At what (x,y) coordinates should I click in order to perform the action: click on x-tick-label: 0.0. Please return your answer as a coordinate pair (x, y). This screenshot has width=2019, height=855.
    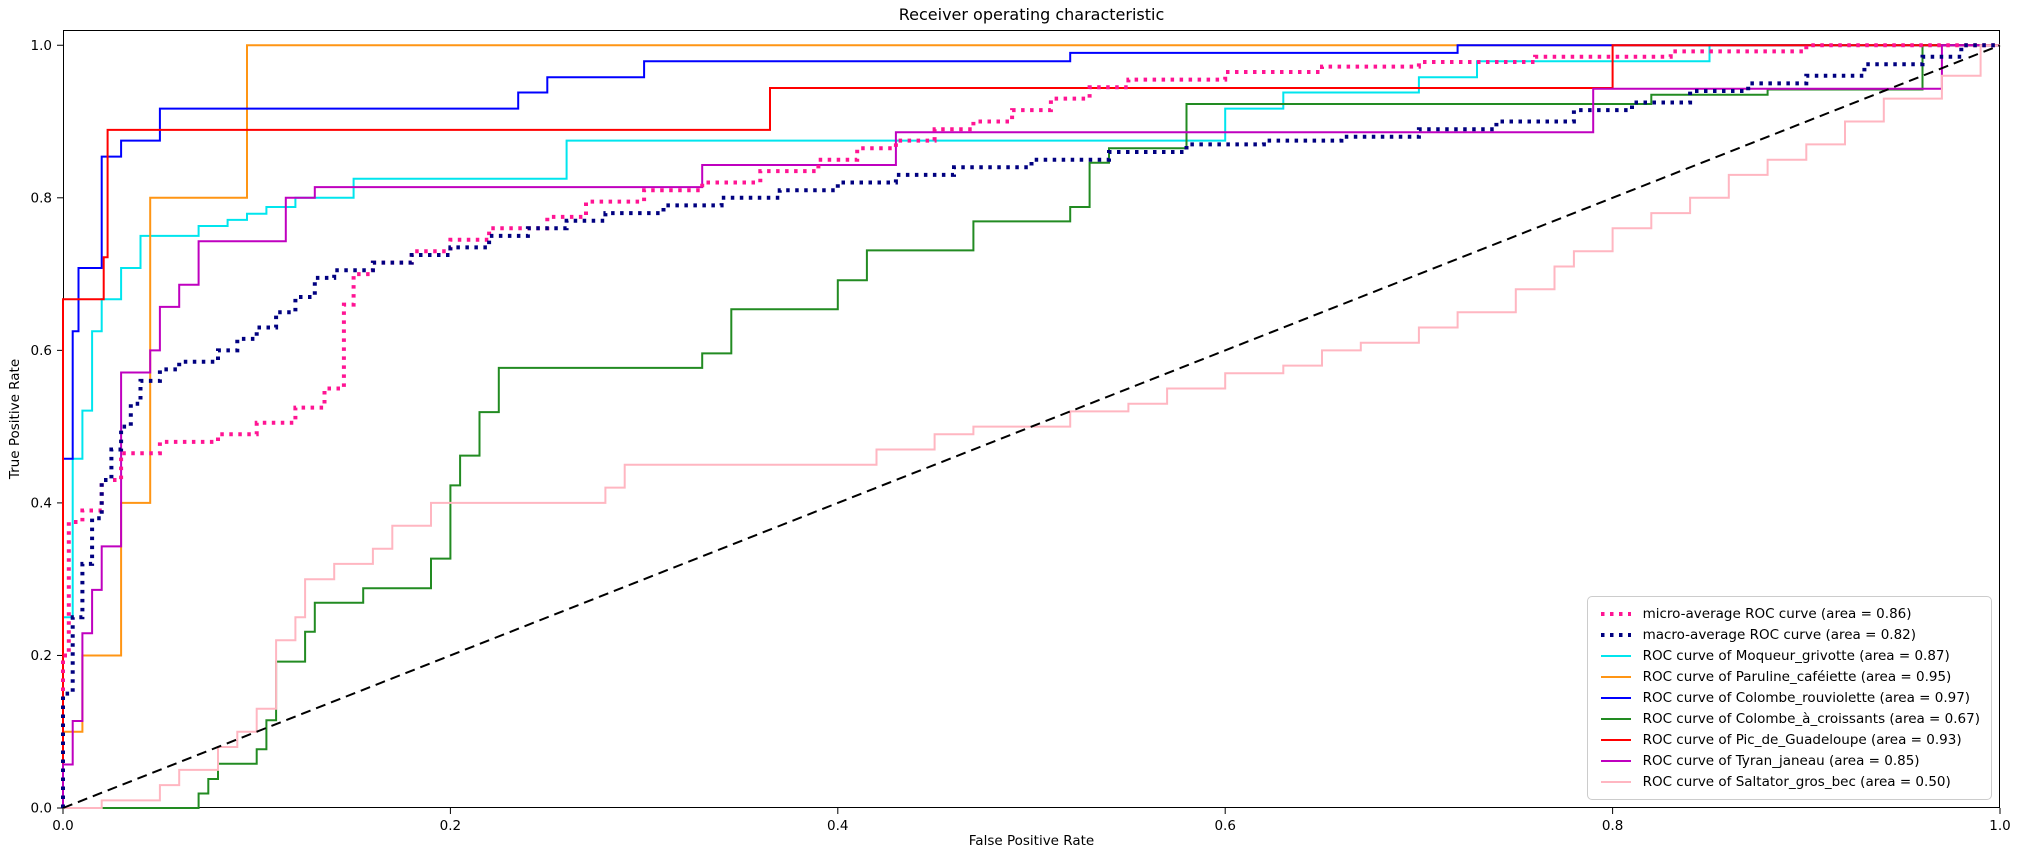
    Looking at the image, I should click on (62, 826).